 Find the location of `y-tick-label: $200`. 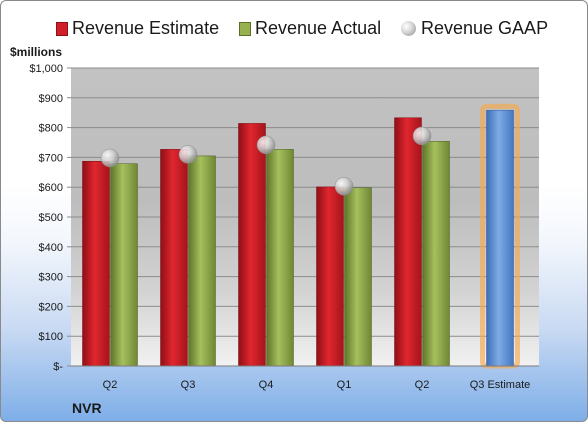

y-tick-label: $200 is located at coordinates (51, 307).